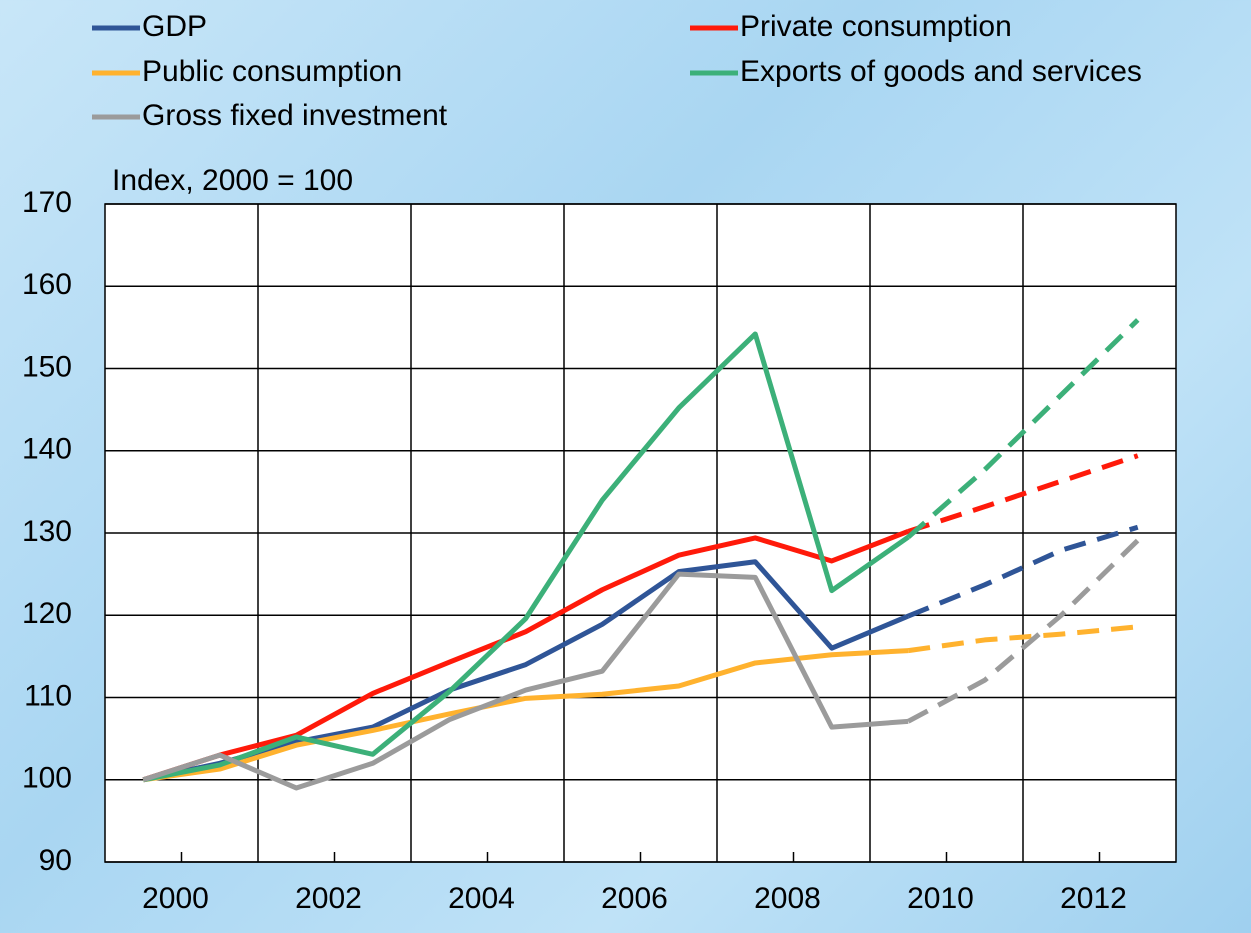  What do you see at coordinates (328, 898) in the screenshot?
I see `x-tick-label: 2002` at bounding box center [328, 898].